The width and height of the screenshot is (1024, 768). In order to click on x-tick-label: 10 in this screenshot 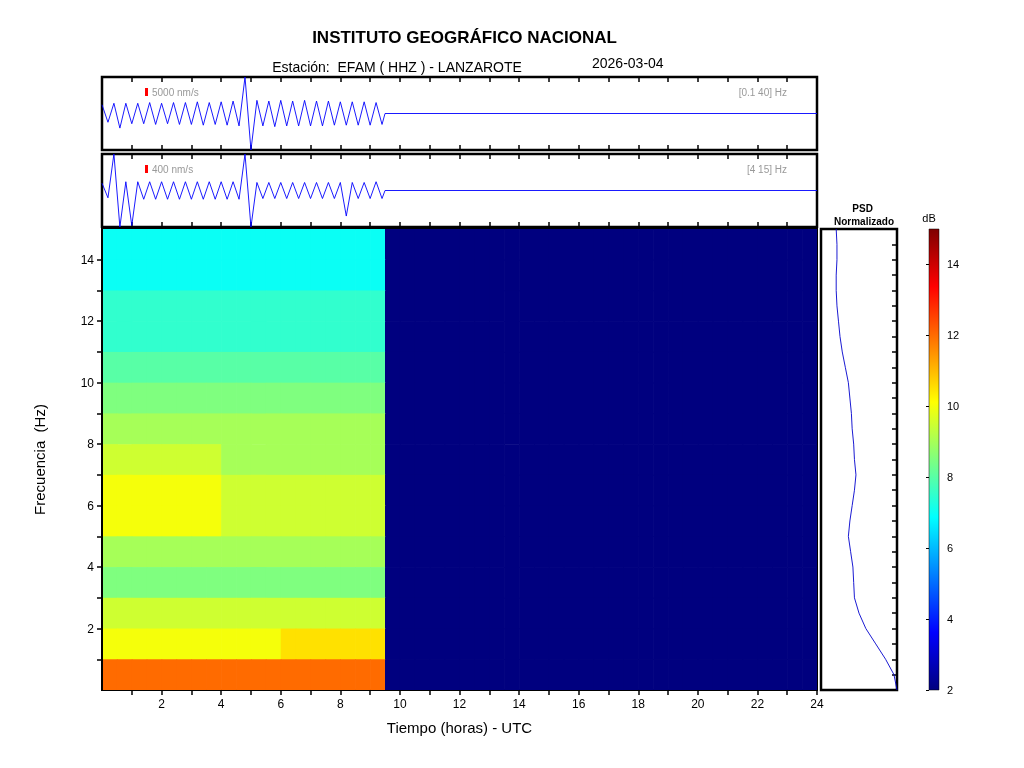, I will do `click(400, 704)`.